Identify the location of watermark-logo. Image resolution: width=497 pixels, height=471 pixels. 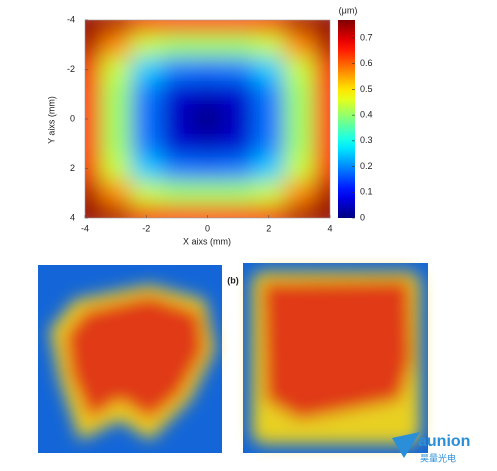
(406, 445).